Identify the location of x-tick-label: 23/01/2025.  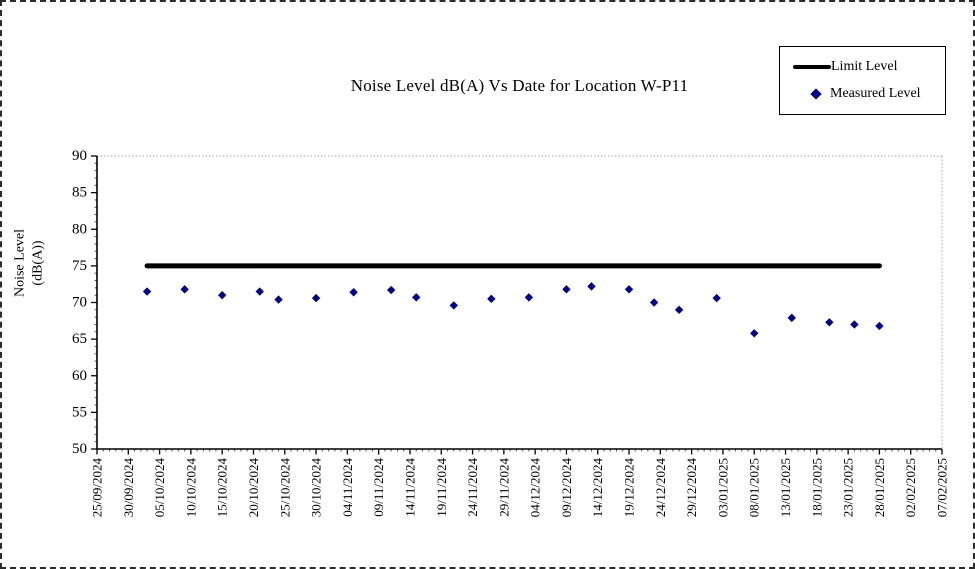
(848, 487).